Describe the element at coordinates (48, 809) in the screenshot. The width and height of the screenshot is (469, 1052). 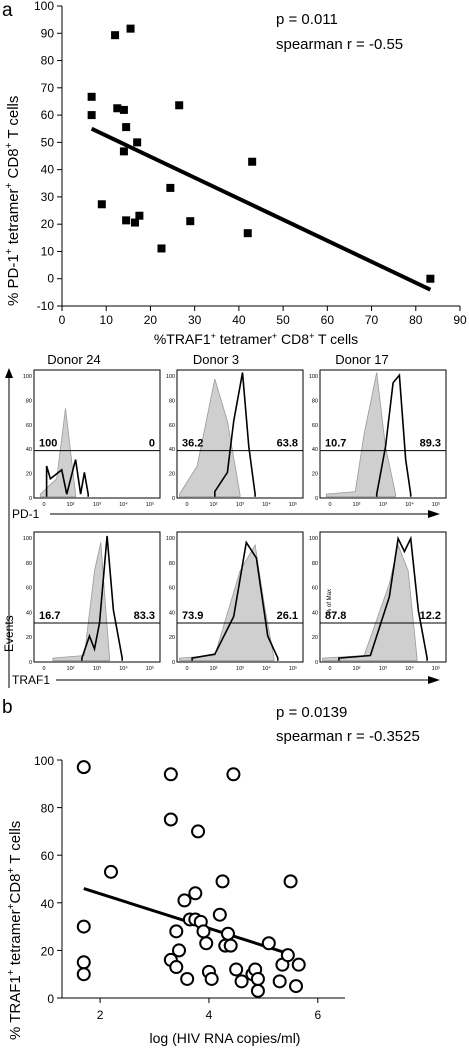
I see `panel-b-y-tick-label: 80` at that location.